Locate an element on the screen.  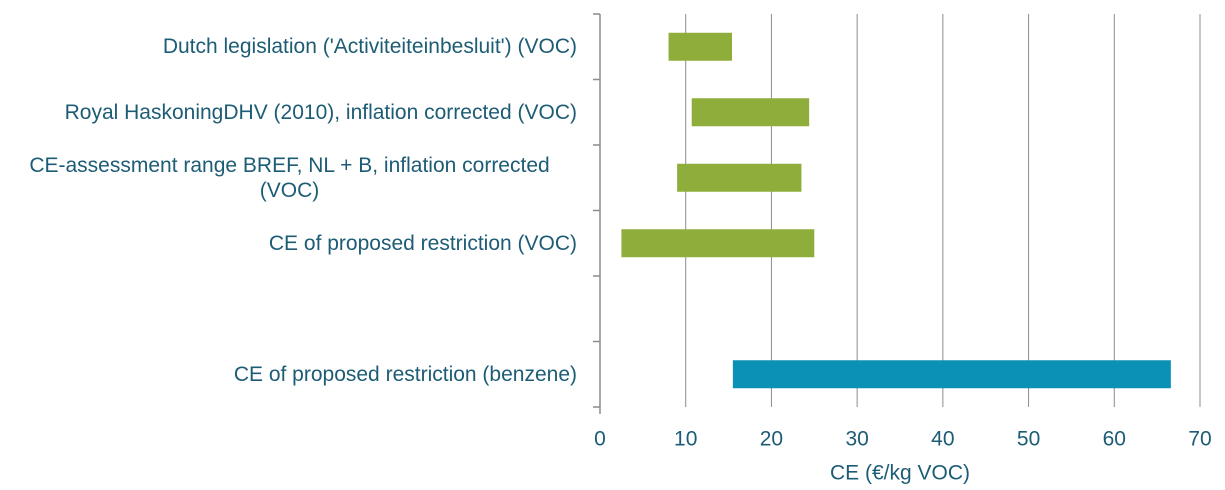
x-tick-label: 50 is located at coordinates (1028, 439).